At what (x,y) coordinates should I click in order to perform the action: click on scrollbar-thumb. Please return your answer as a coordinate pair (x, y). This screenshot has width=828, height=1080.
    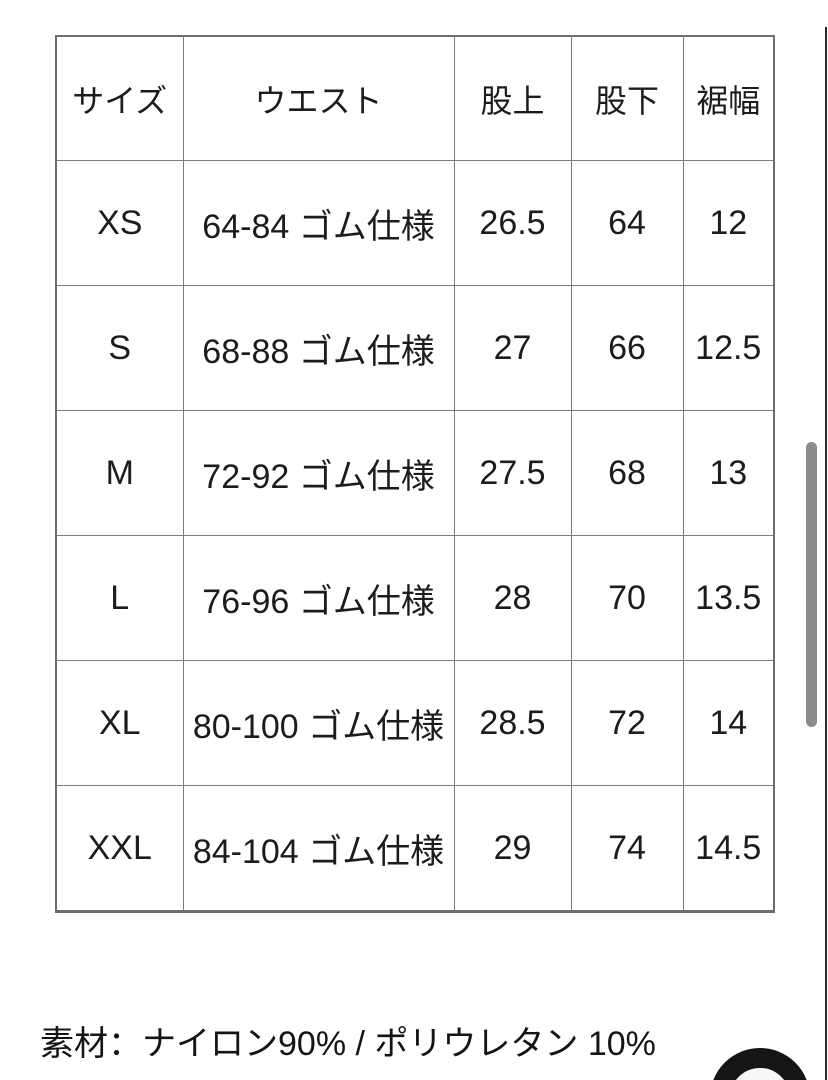
    Looking at the image, I should click on (811, 584).